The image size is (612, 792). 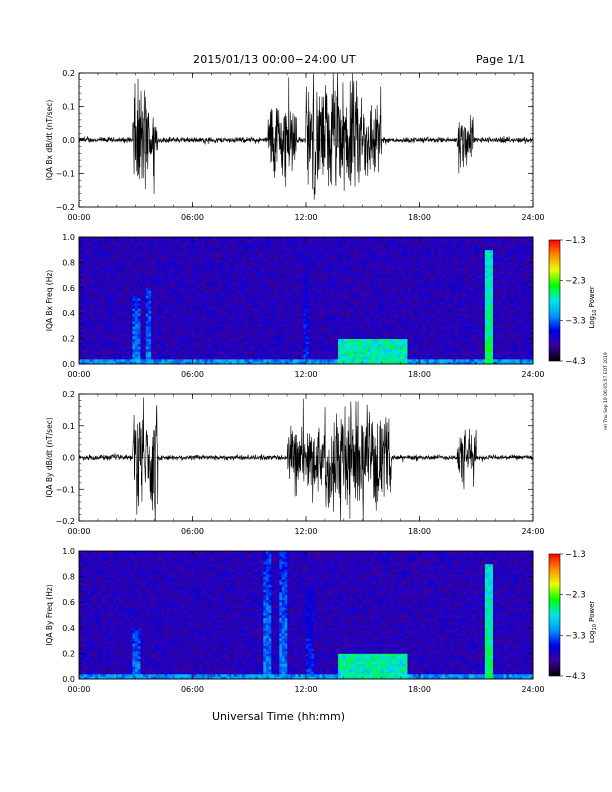 I want to click on x-axis-title: Universal Time (hh:mm), so click(x=278, y=716).